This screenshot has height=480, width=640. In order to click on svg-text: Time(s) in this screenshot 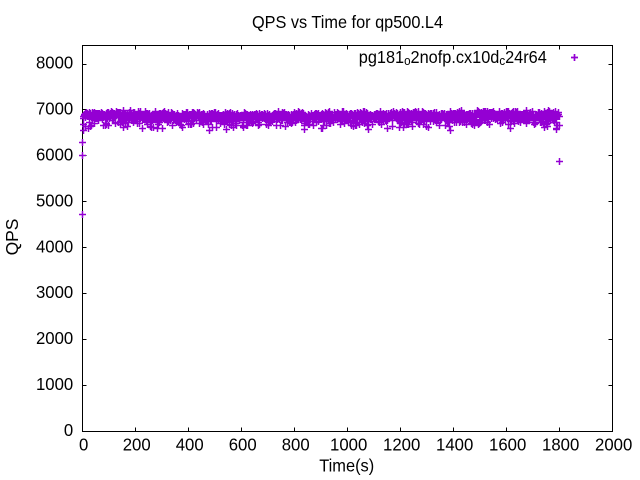, I will do `click(346, 465)`.